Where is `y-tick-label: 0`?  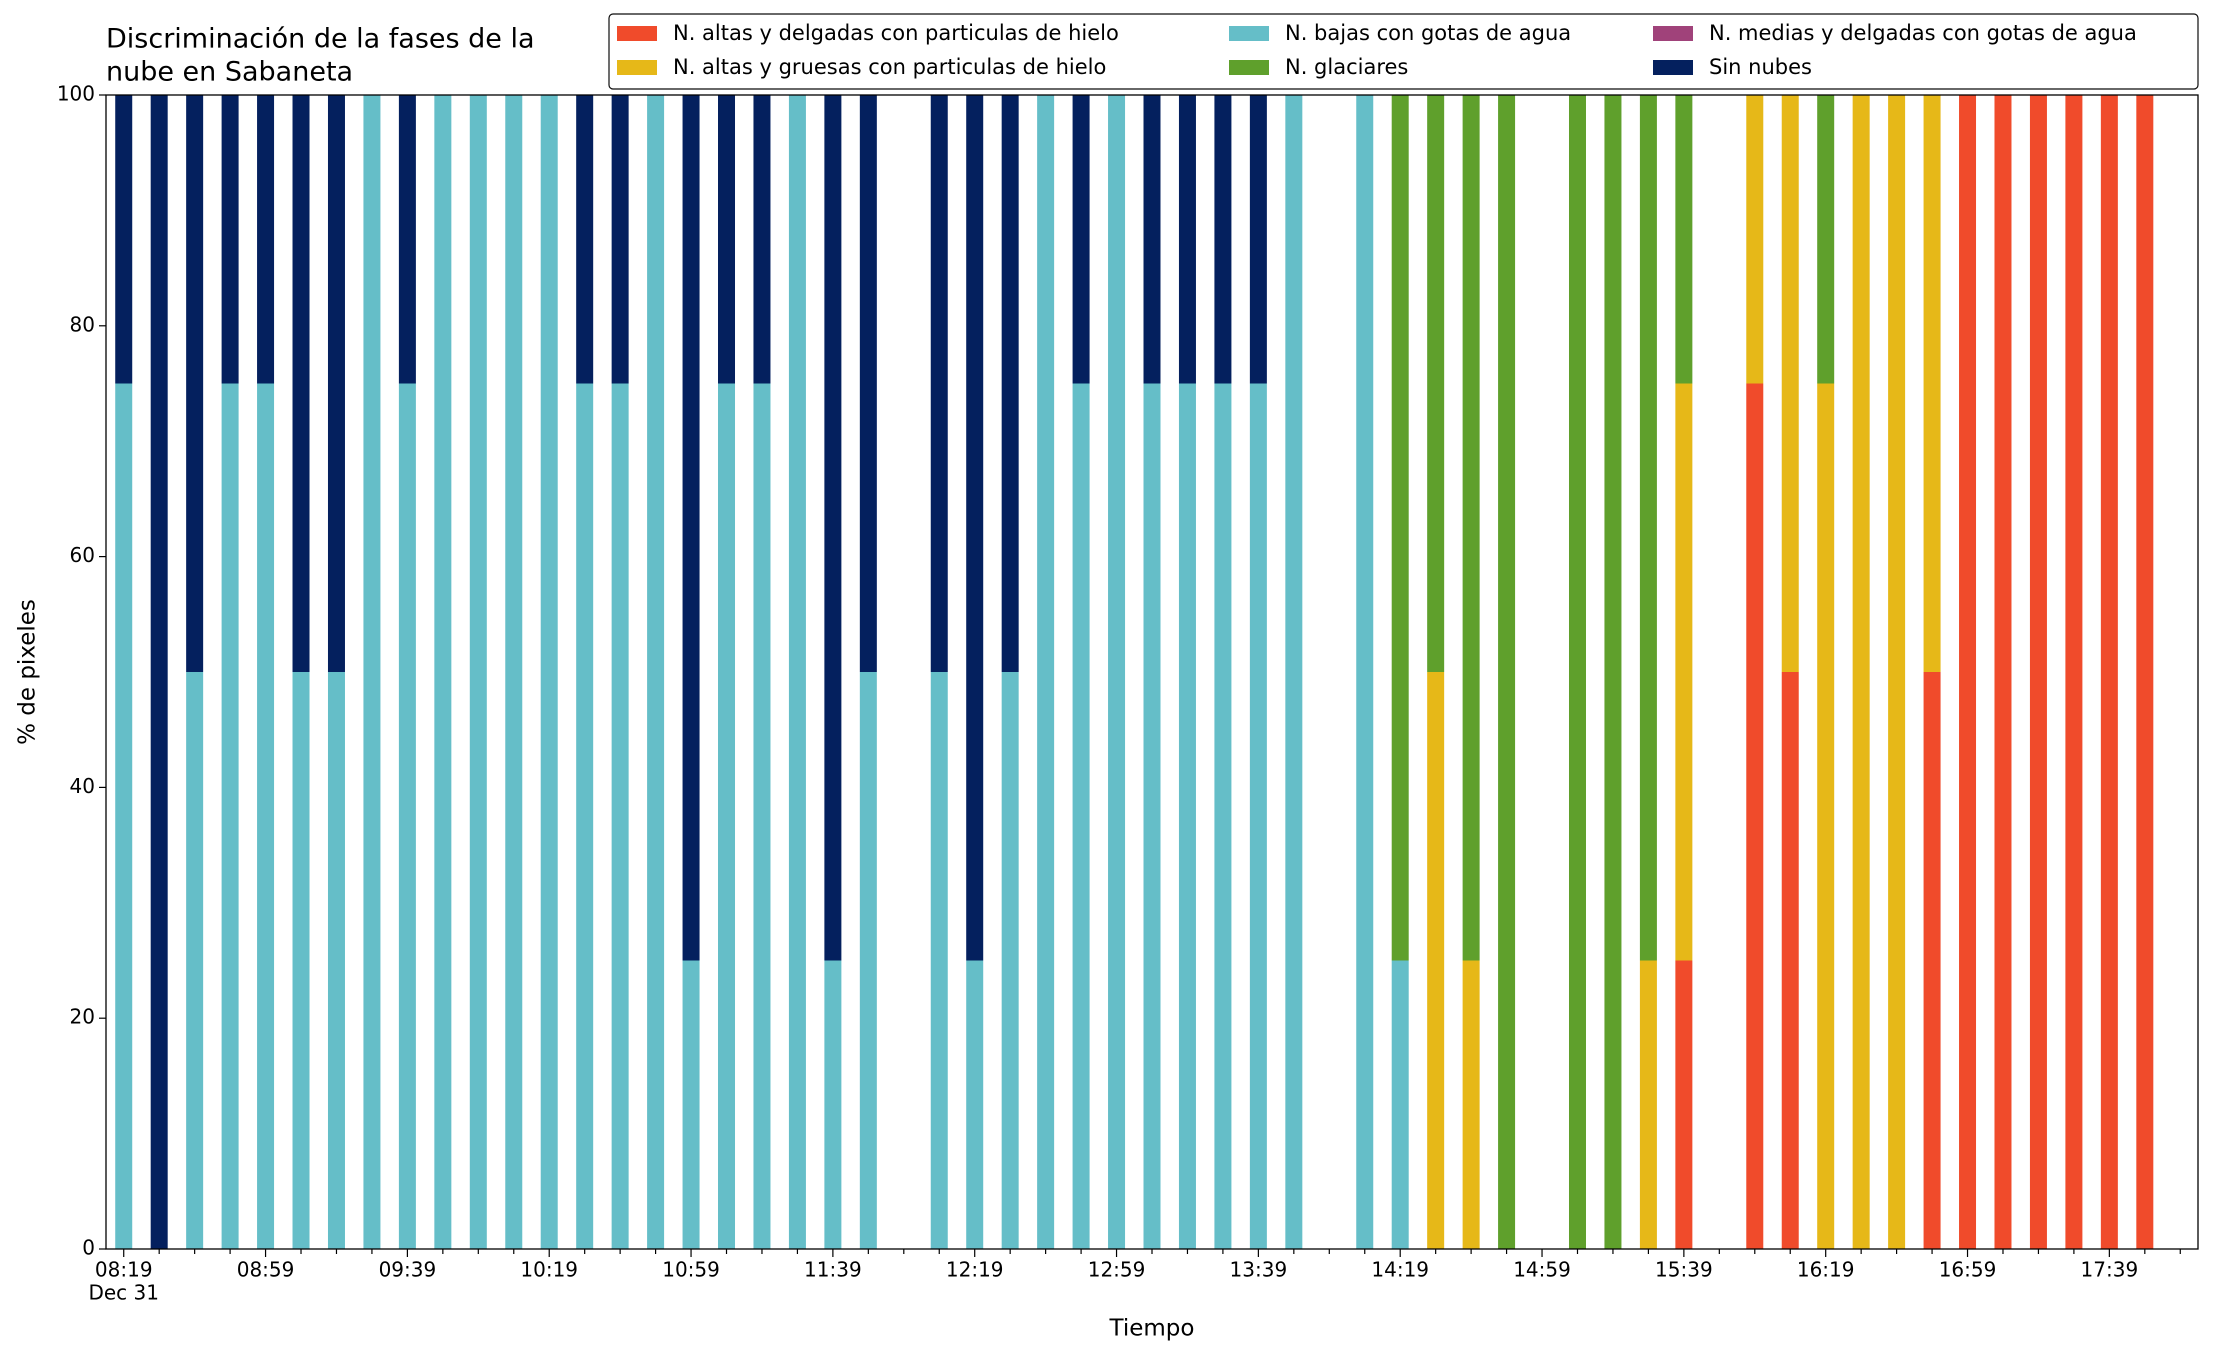 y-tick-label: 0 is located at coordinates (88, 1248).